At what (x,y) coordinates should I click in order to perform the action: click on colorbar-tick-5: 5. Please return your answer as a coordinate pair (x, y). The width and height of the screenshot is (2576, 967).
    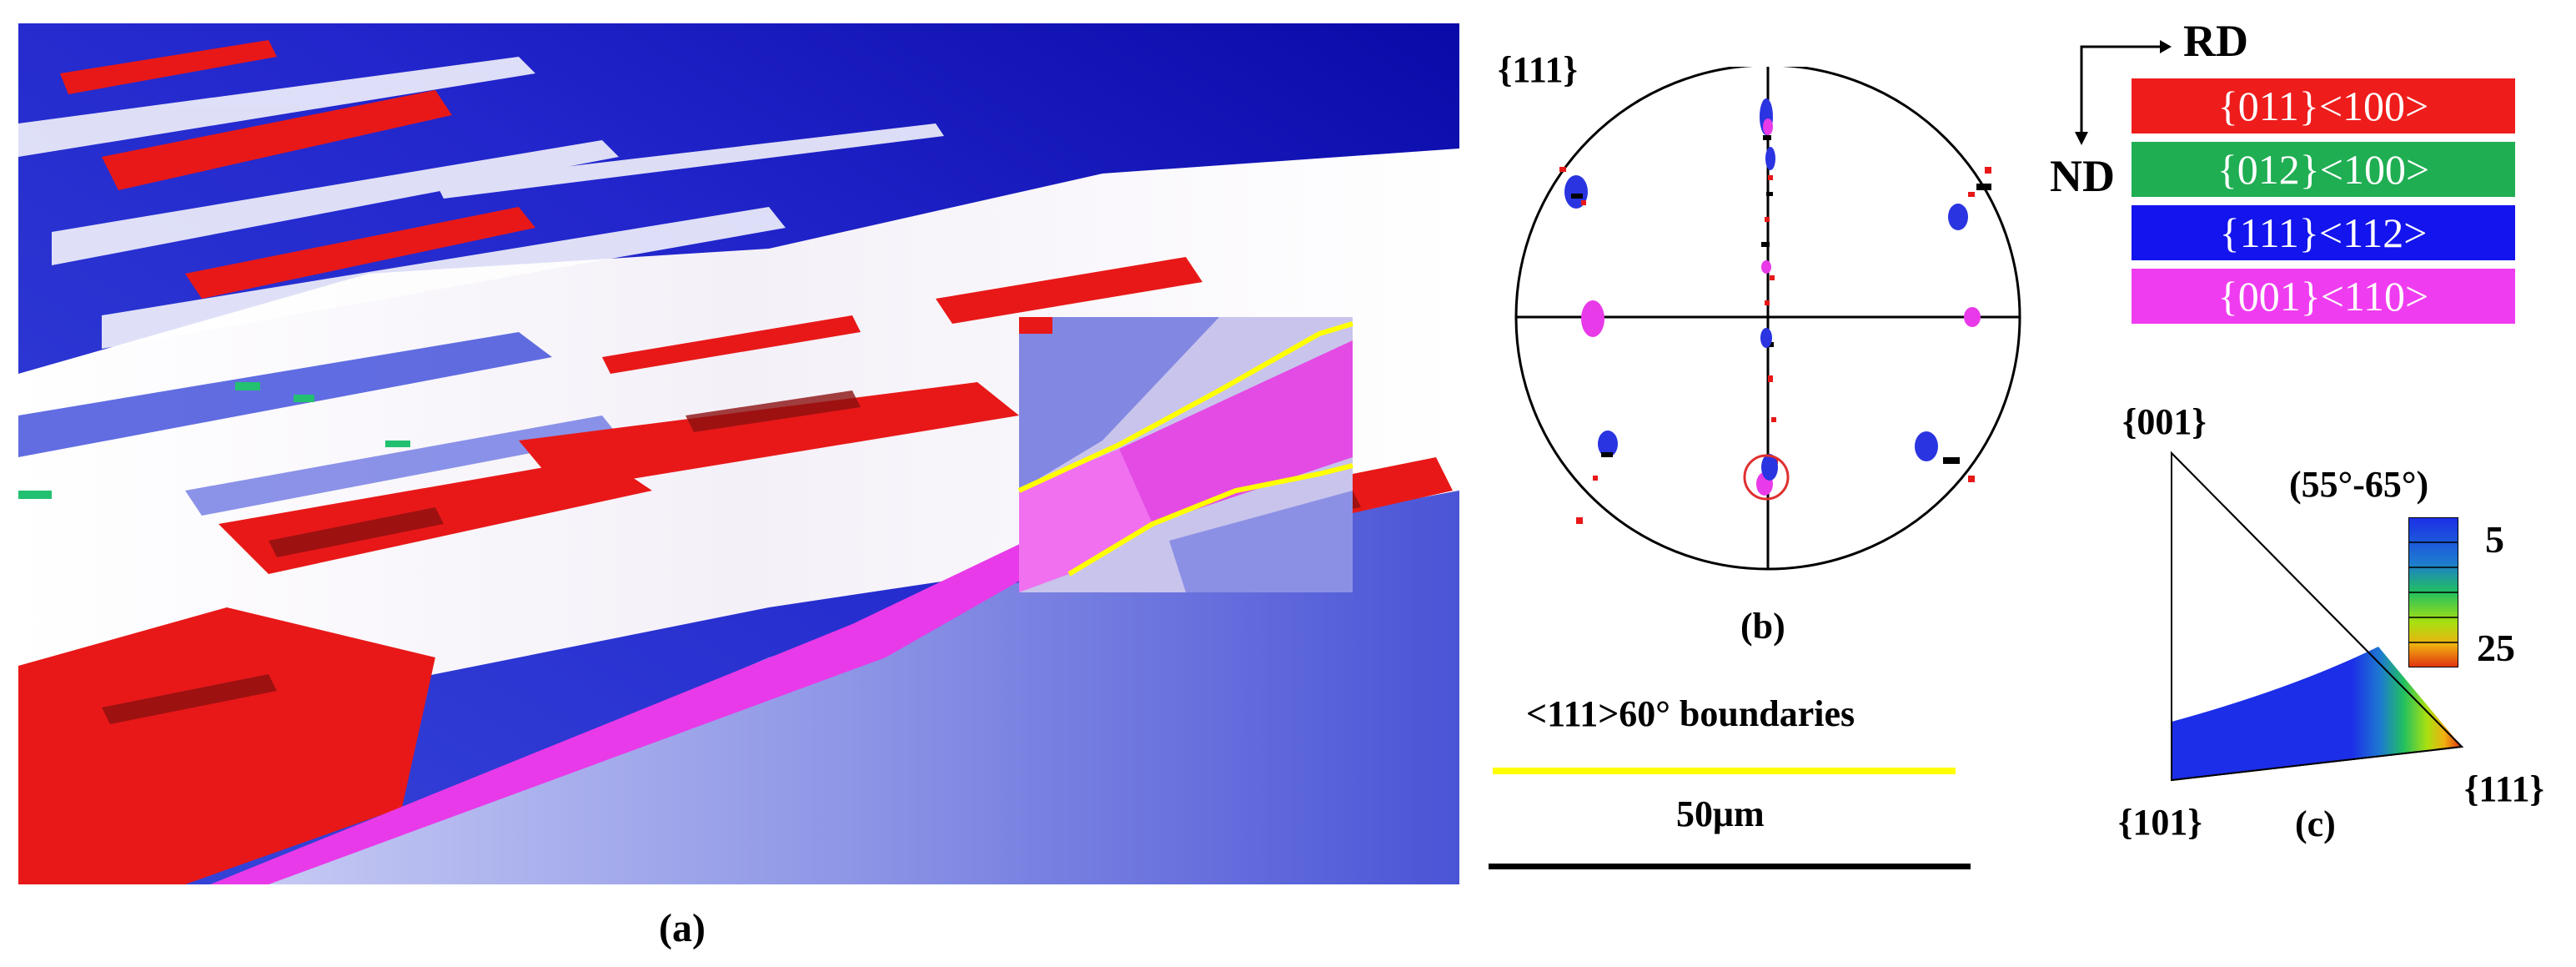
    Looking at the image, I should click on (2494, 539).